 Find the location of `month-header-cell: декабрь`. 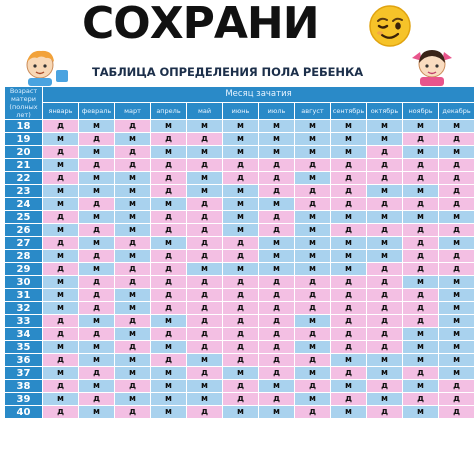

month-header-cell: декабрь is located at coordinates (455, 111).